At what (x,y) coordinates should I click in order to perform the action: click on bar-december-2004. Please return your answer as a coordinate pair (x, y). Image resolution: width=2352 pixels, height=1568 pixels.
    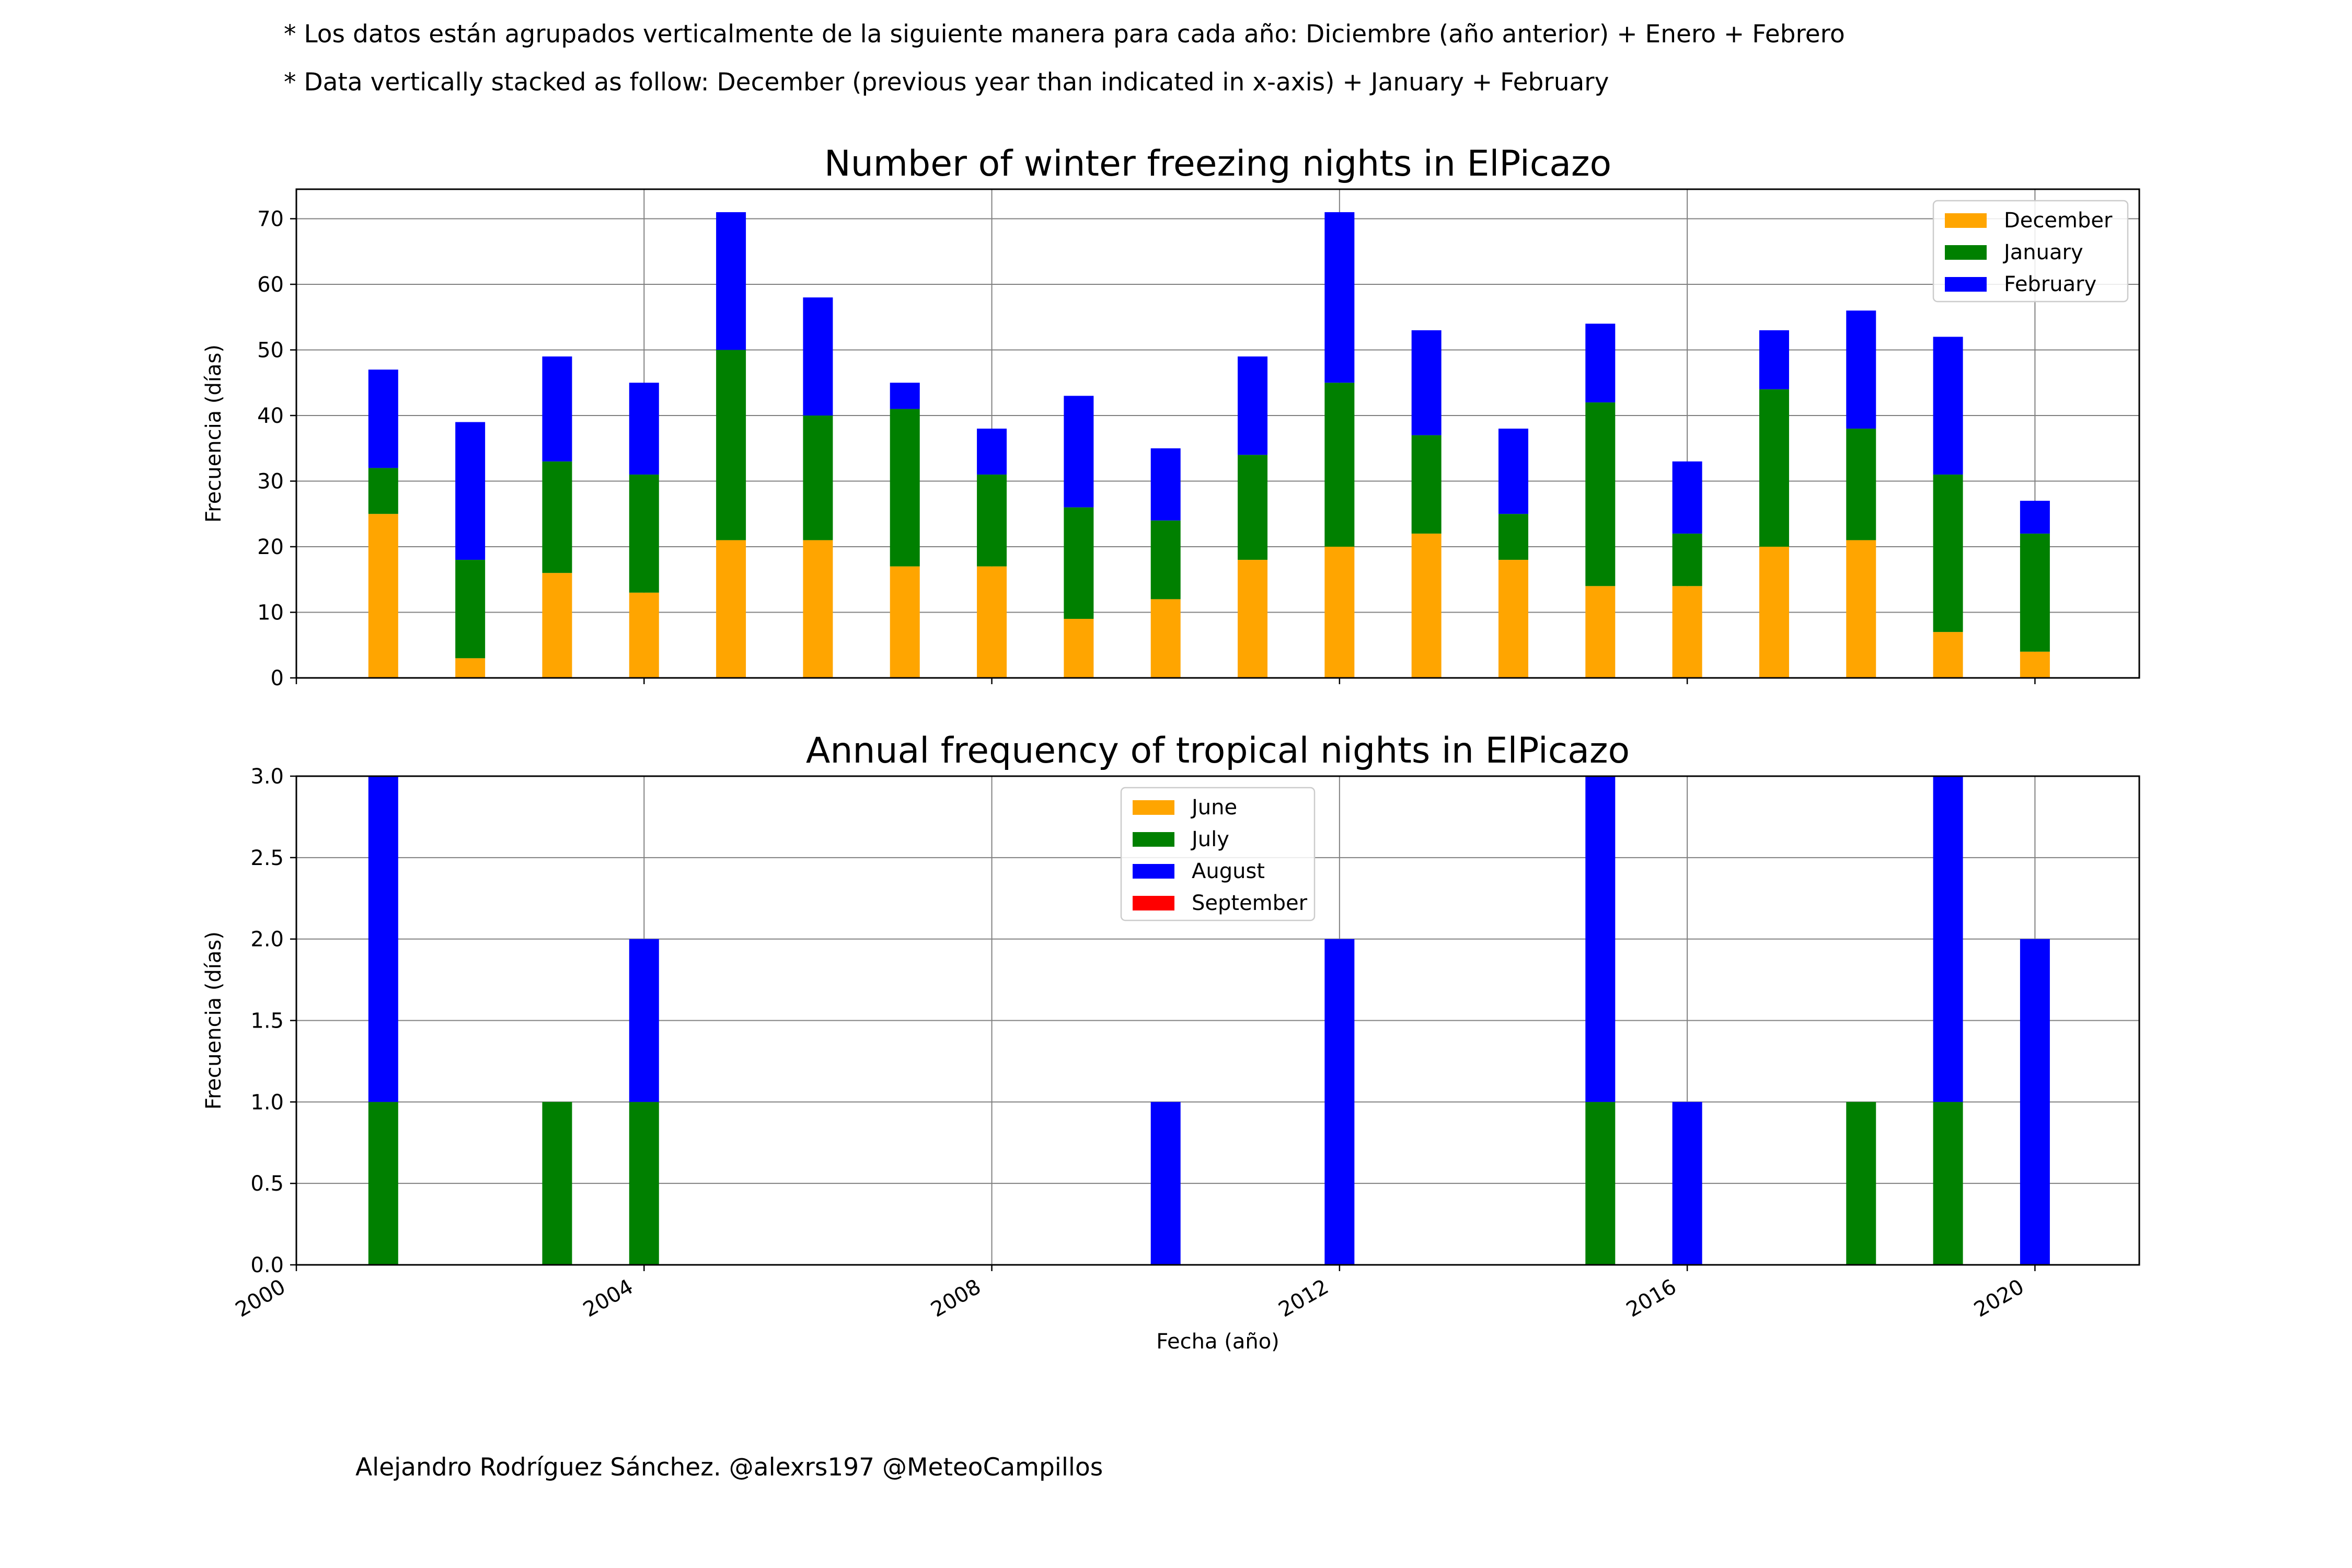
    Looking at the image, I should click on (644, 635).